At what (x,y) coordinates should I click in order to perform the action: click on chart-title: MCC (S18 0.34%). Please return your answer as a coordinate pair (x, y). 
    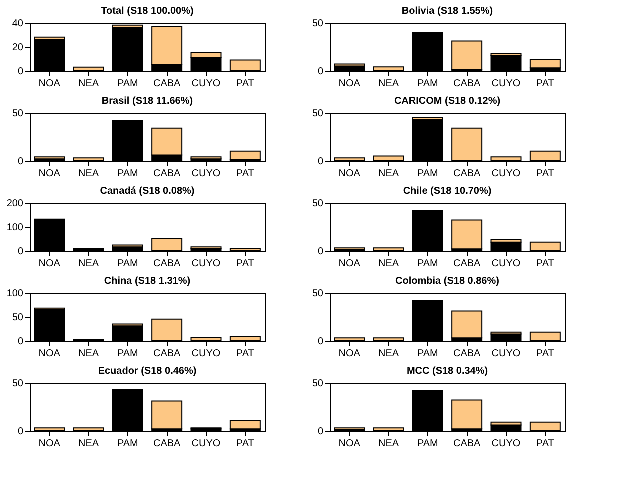
    Looking at the image, I should click on (447, 371).